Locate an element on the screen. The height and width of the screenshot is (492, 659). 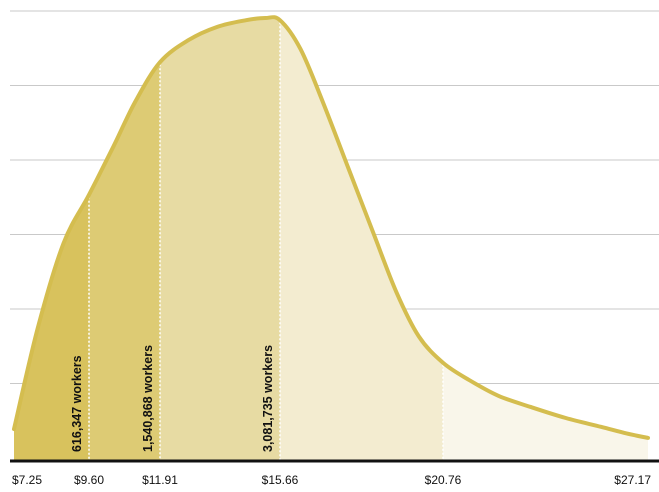
x-tick-label: $7.25 is located at coordinates (27, 480).